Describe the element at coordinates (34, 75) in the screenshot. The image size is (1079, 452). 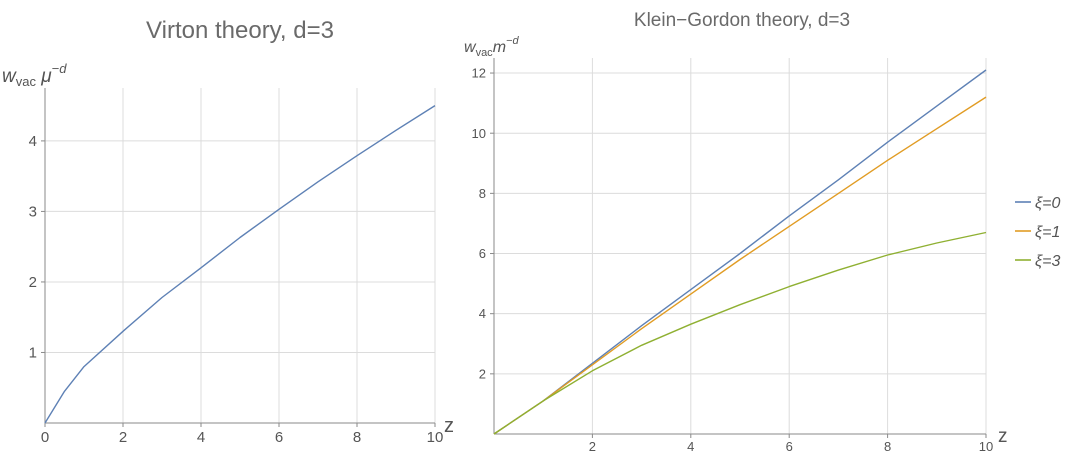
I see `y-axis-label: wvac μ−d` at that location.